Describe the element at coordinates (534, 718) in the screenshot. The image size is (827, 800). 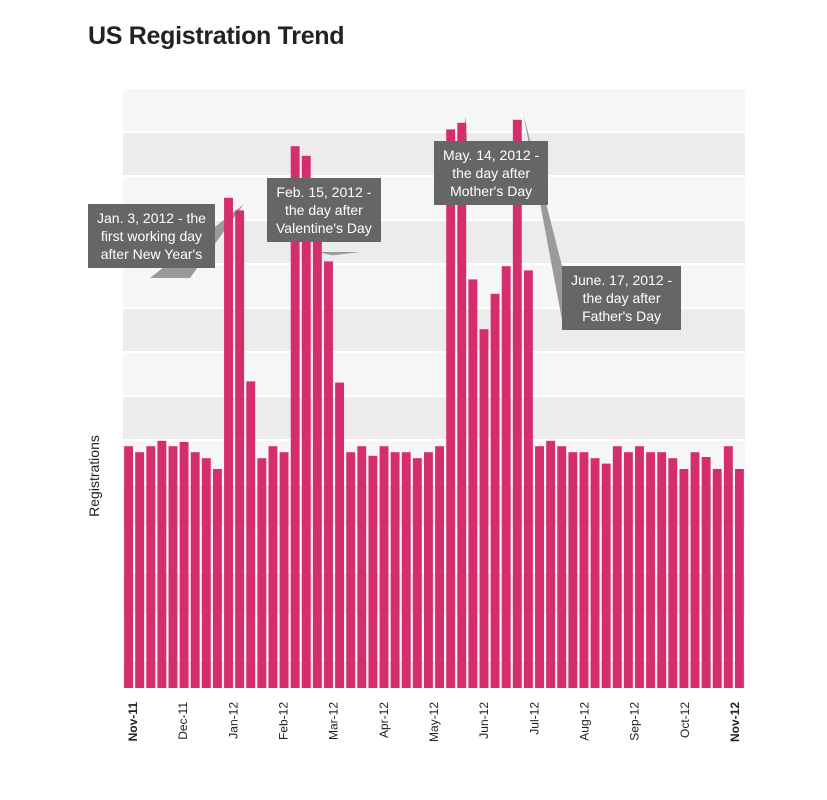
I see `x-tick-label: Jul-12` at that location.